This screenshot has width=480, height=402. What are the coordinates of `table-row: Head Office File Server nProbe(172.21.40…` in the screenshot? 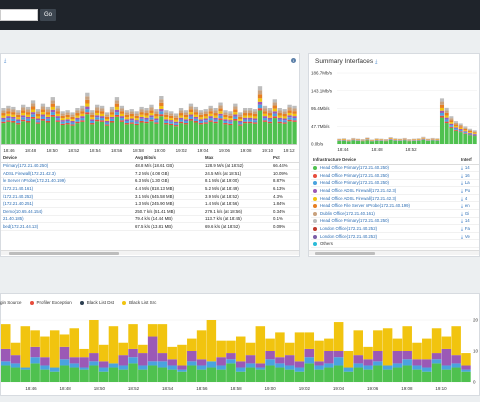 It's located at (395, 206).